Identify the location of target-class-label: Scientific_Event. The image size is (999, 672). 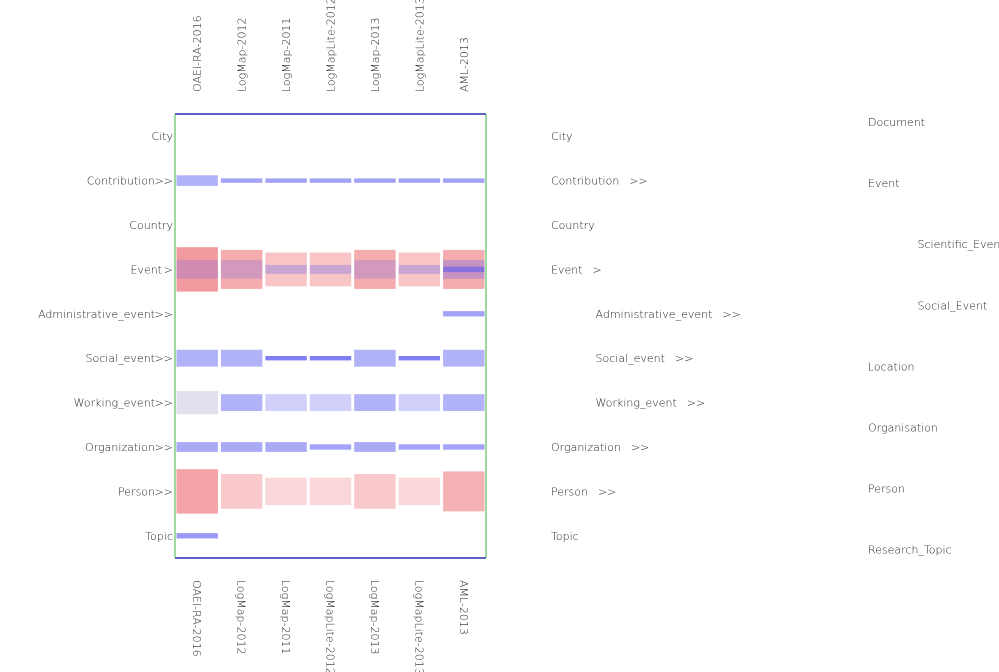
(958, 244).